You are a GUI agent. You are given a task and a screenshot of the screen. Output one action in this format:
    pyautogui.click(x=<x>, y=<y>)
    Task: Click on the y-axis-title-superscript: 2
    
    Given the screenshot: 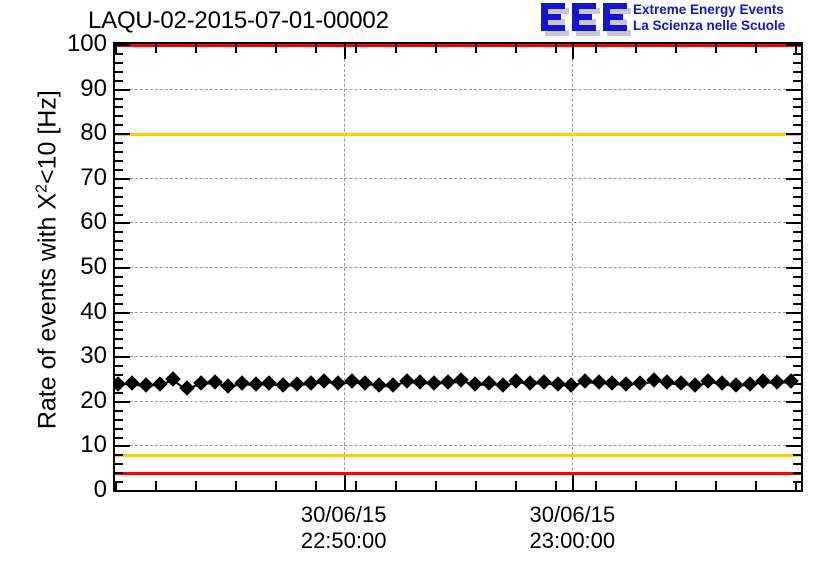 What is the action you would take?
    pyautogui.click(x=42, y=188)
    